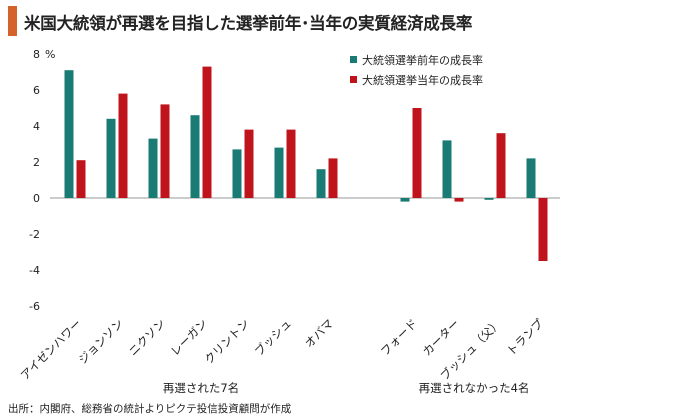 This screenshot has height=419, width=680. I want to click on source-note: 出所：内閣府、総務省の統計よりピクテ投信投資顧問が作成, so click(150, 409).